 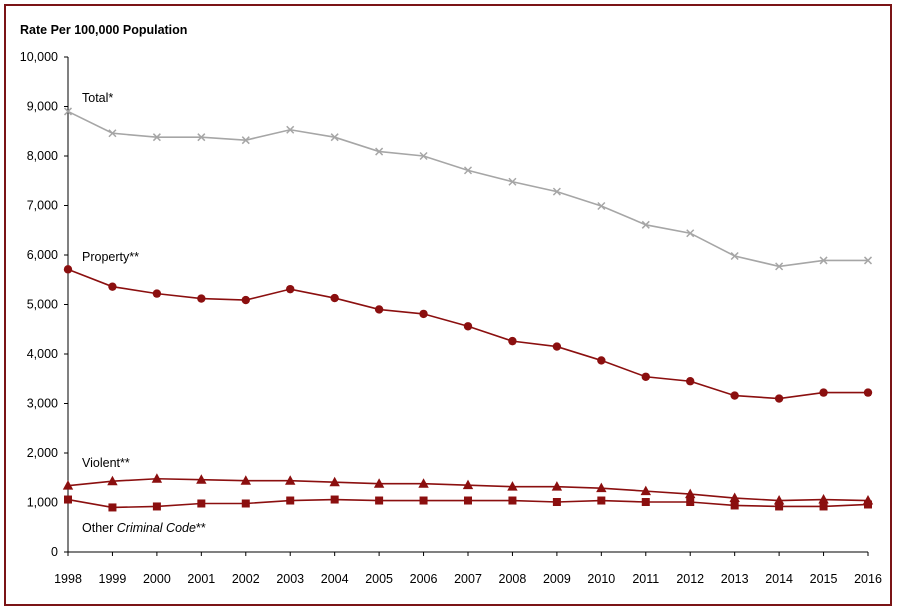 I want to click on x-tick-label: 2009, so click(x=557, y=579).